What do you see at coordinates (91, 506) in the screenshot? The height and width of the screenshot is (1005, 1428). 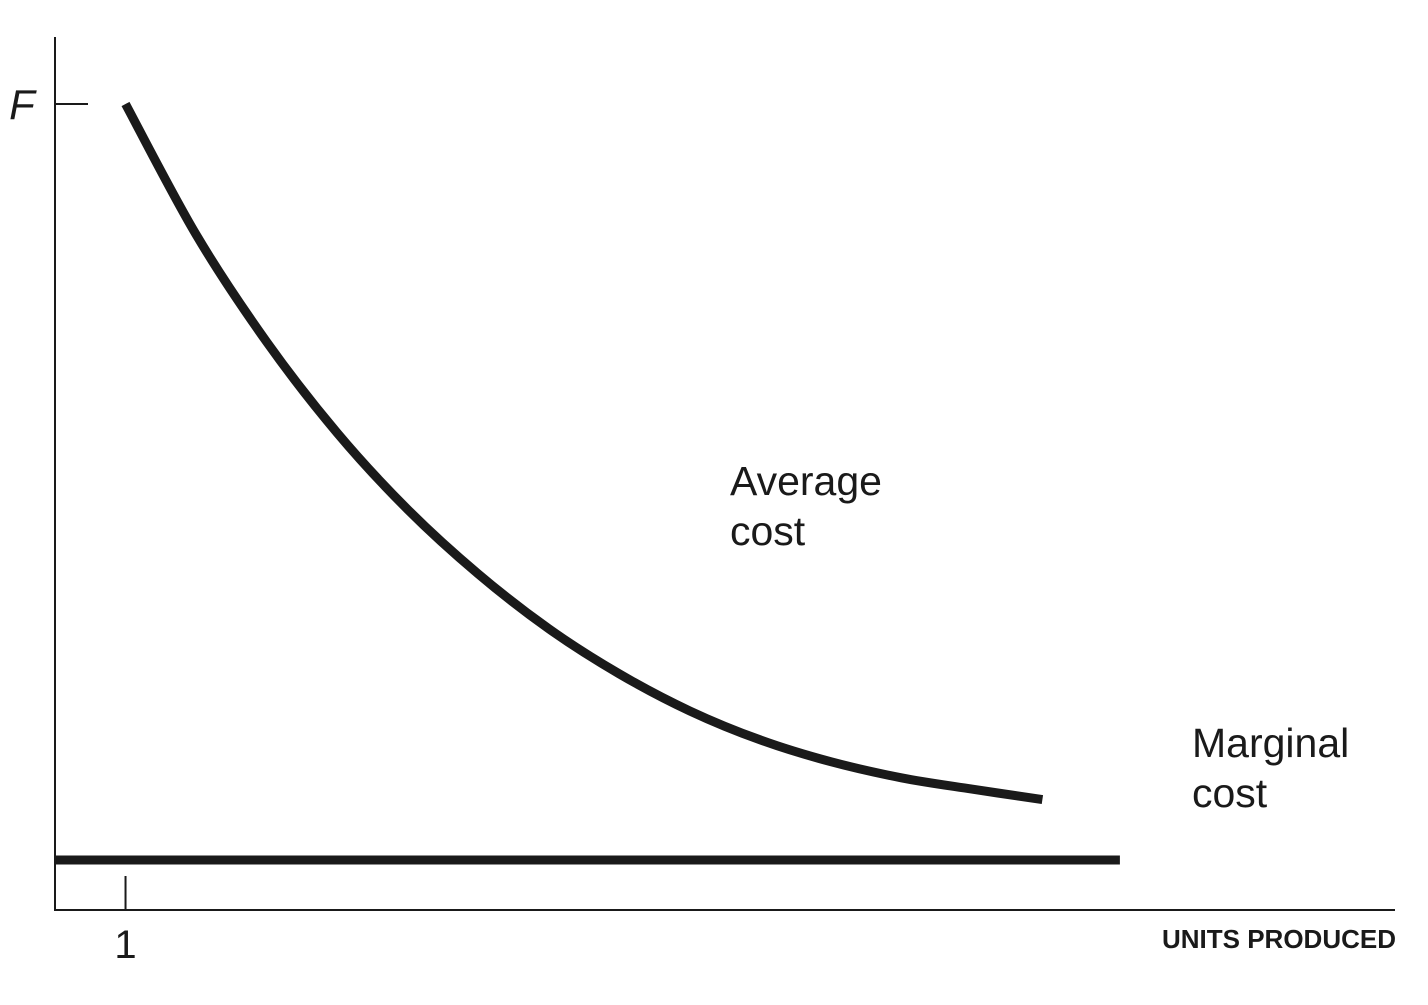 I see `ticks` at bounding box center [91, 506].